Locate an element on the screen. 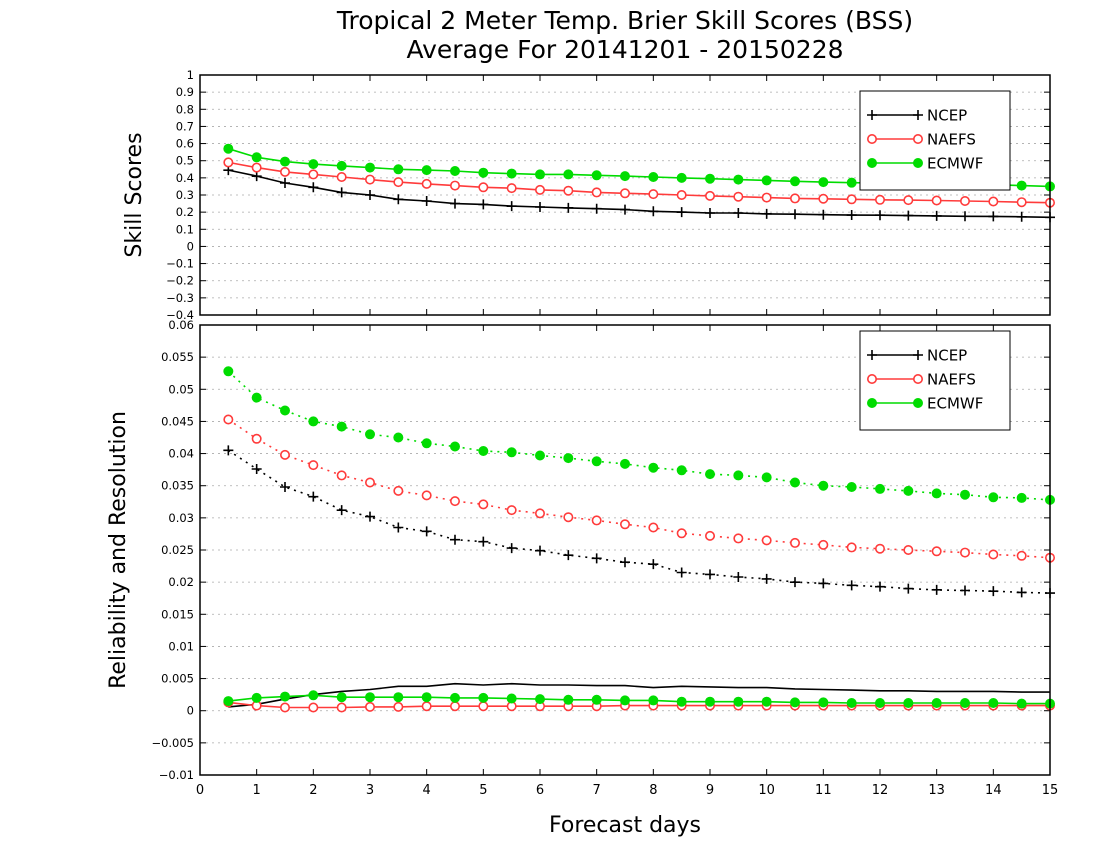  bottom-ecmwf-reliability-series is located at coordinates (639, 699).